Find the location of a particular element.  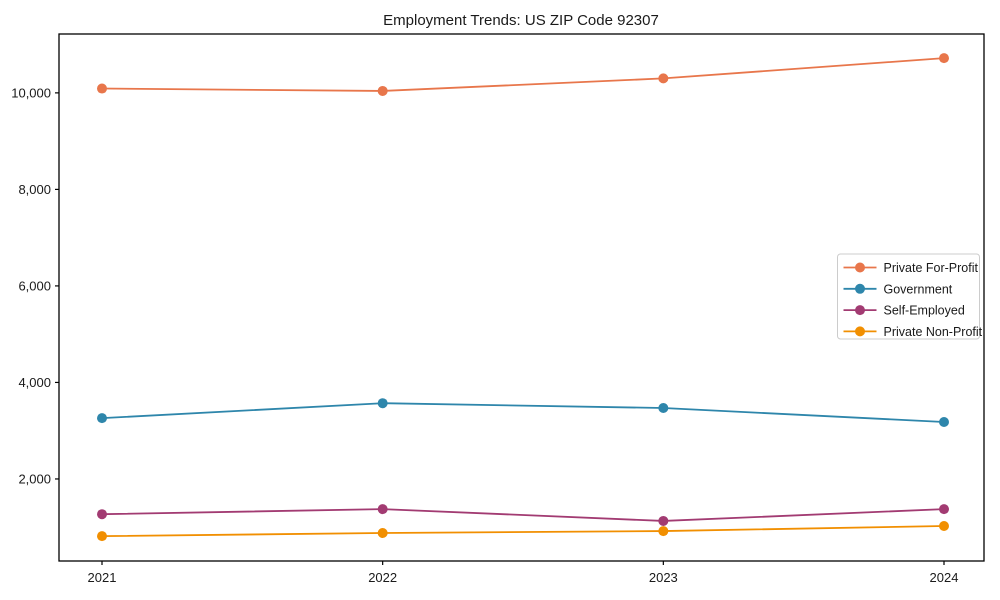

y-tick-label: 6,000 is located at coordinates (34, 285).